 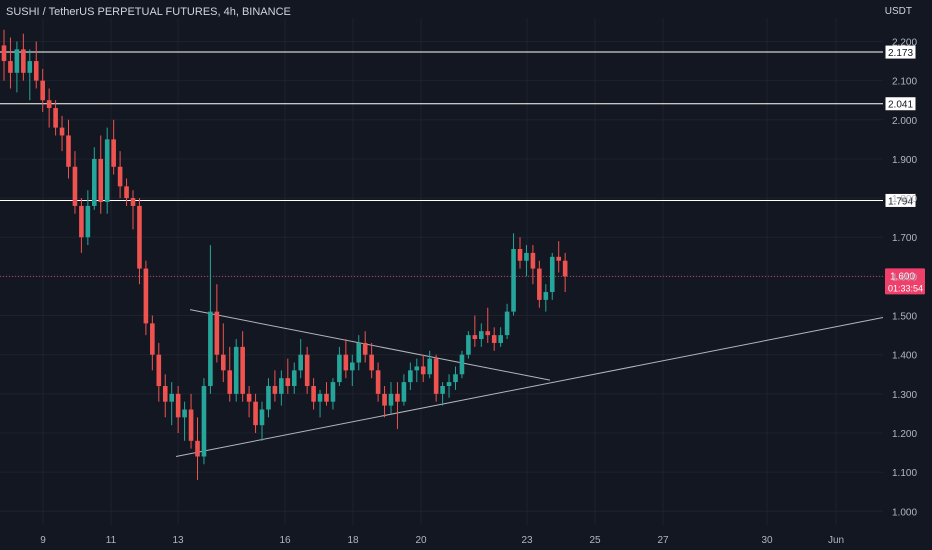 What do you see at coordinates (904, 395) in the screenshot?
I see `price-tick-label: 1.300` at bounding box center [904, 395].